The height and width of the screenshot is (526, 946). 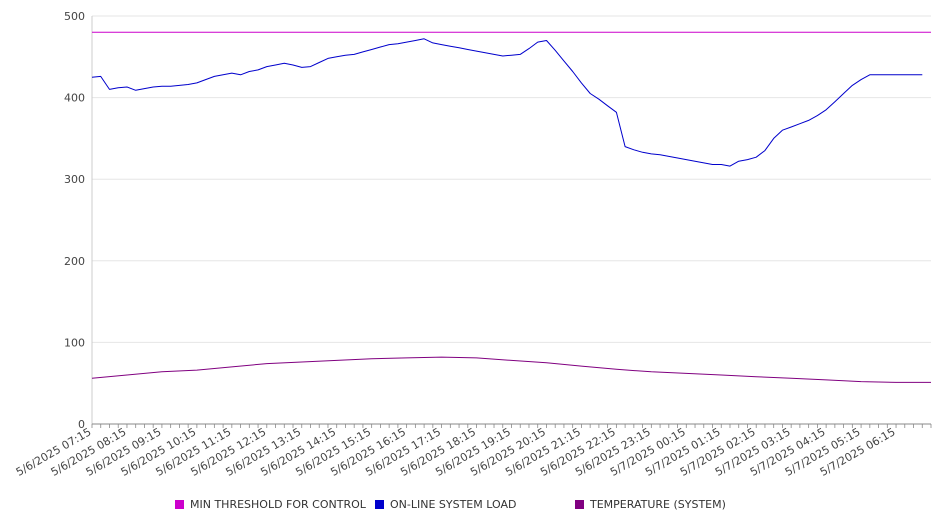 I want to click on legend-label-temperature: TEMPERATURE (SYSTEM), so click(x=658, y=504).